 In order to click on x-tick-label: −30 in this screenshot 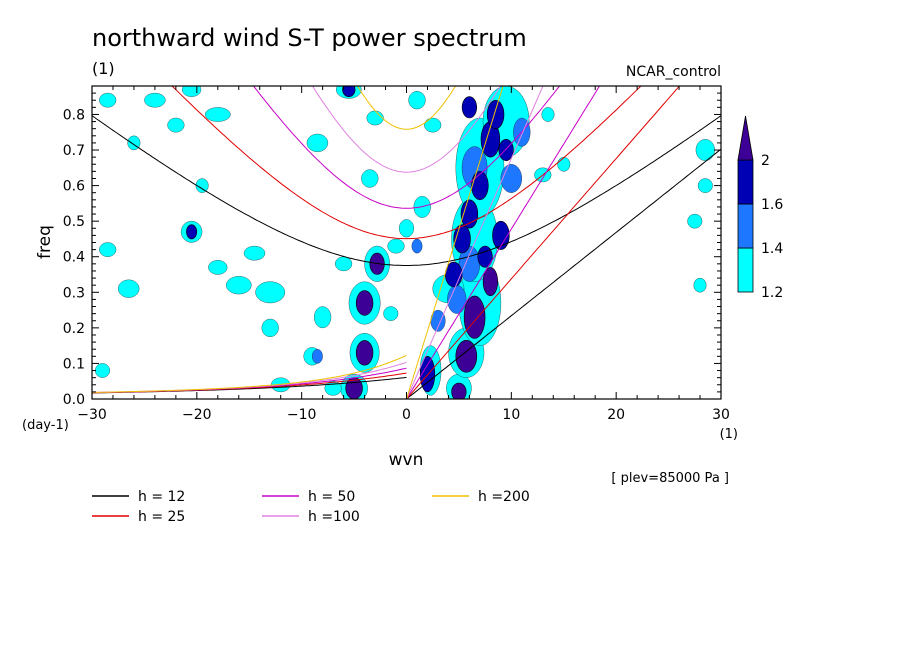, I will do `click(92, 415)`.